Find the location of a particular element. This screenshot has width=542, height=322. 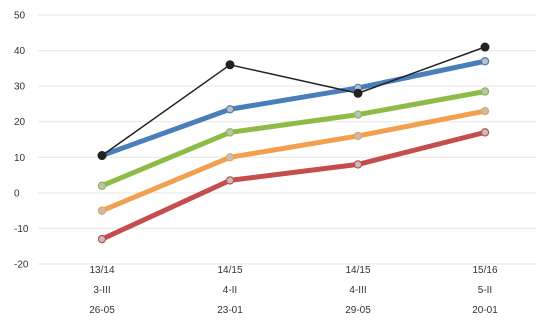

x-tick-label: 5-II is located at coordinates (485, 290).